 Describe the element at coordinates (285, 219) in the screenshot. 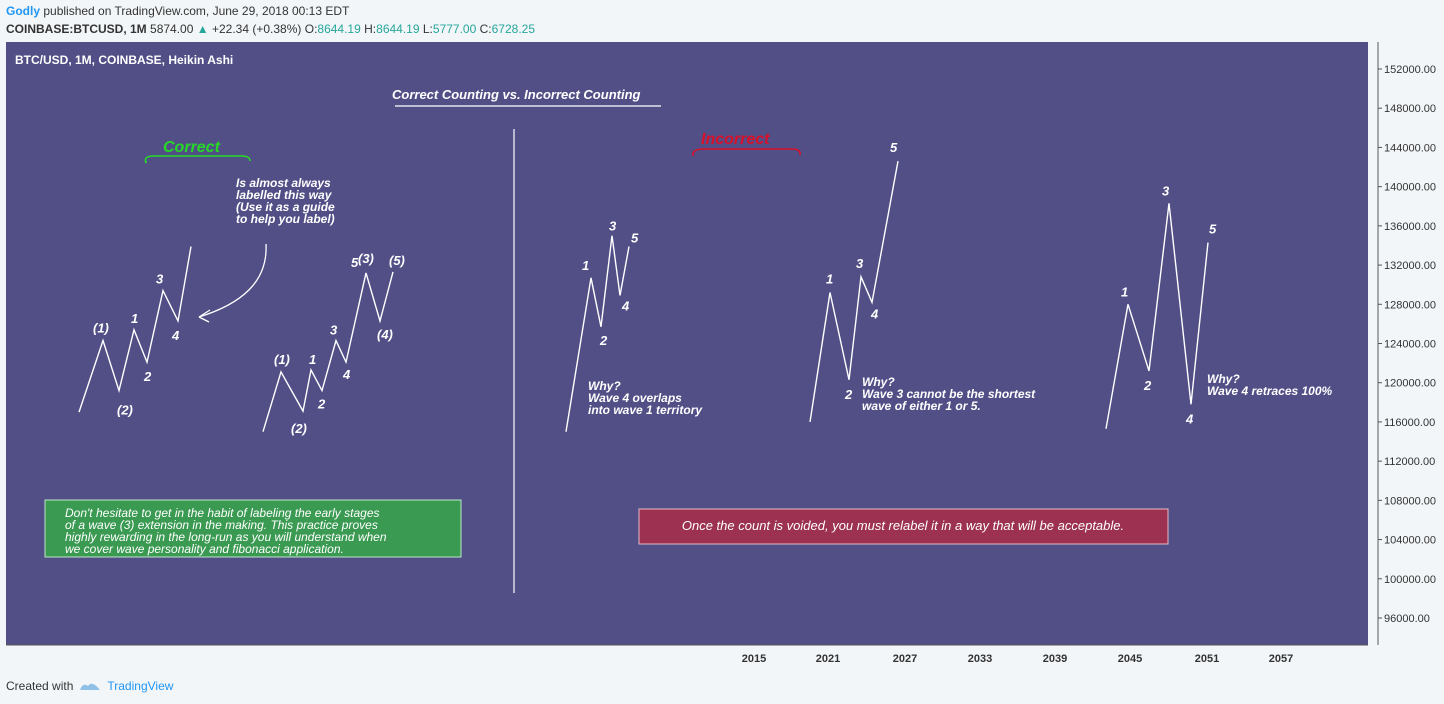

I see `note-line-4: to help you label)` at that location.